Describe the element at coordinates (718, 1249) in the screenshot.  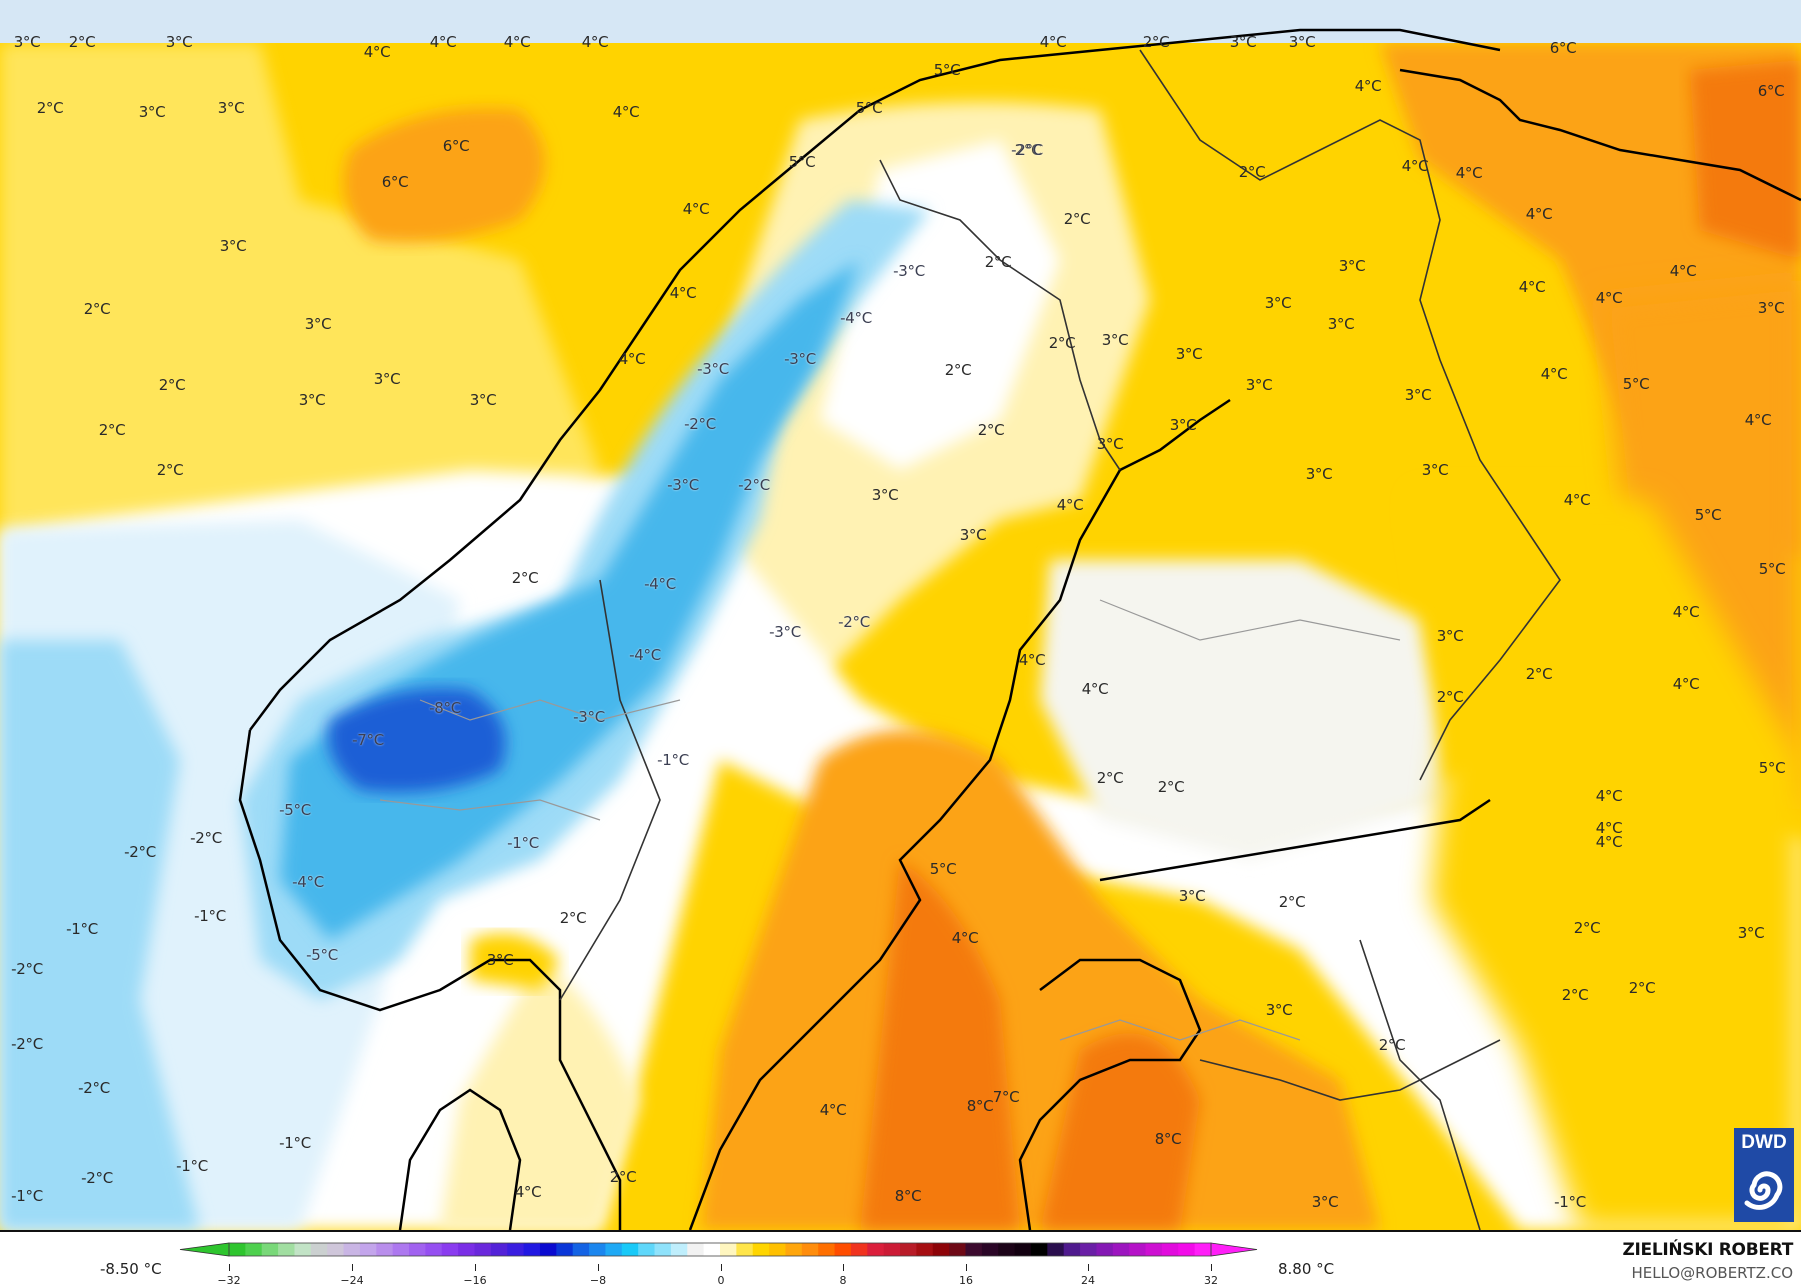
I see `colorbar-gradient` at that location.